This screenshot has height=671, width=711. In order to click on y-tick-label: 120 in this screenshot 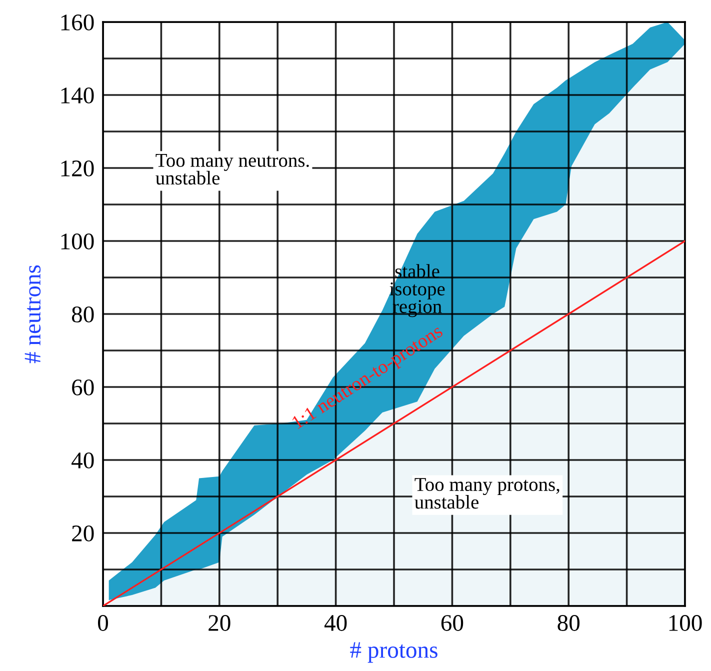, I will do `click(77, 168)`.